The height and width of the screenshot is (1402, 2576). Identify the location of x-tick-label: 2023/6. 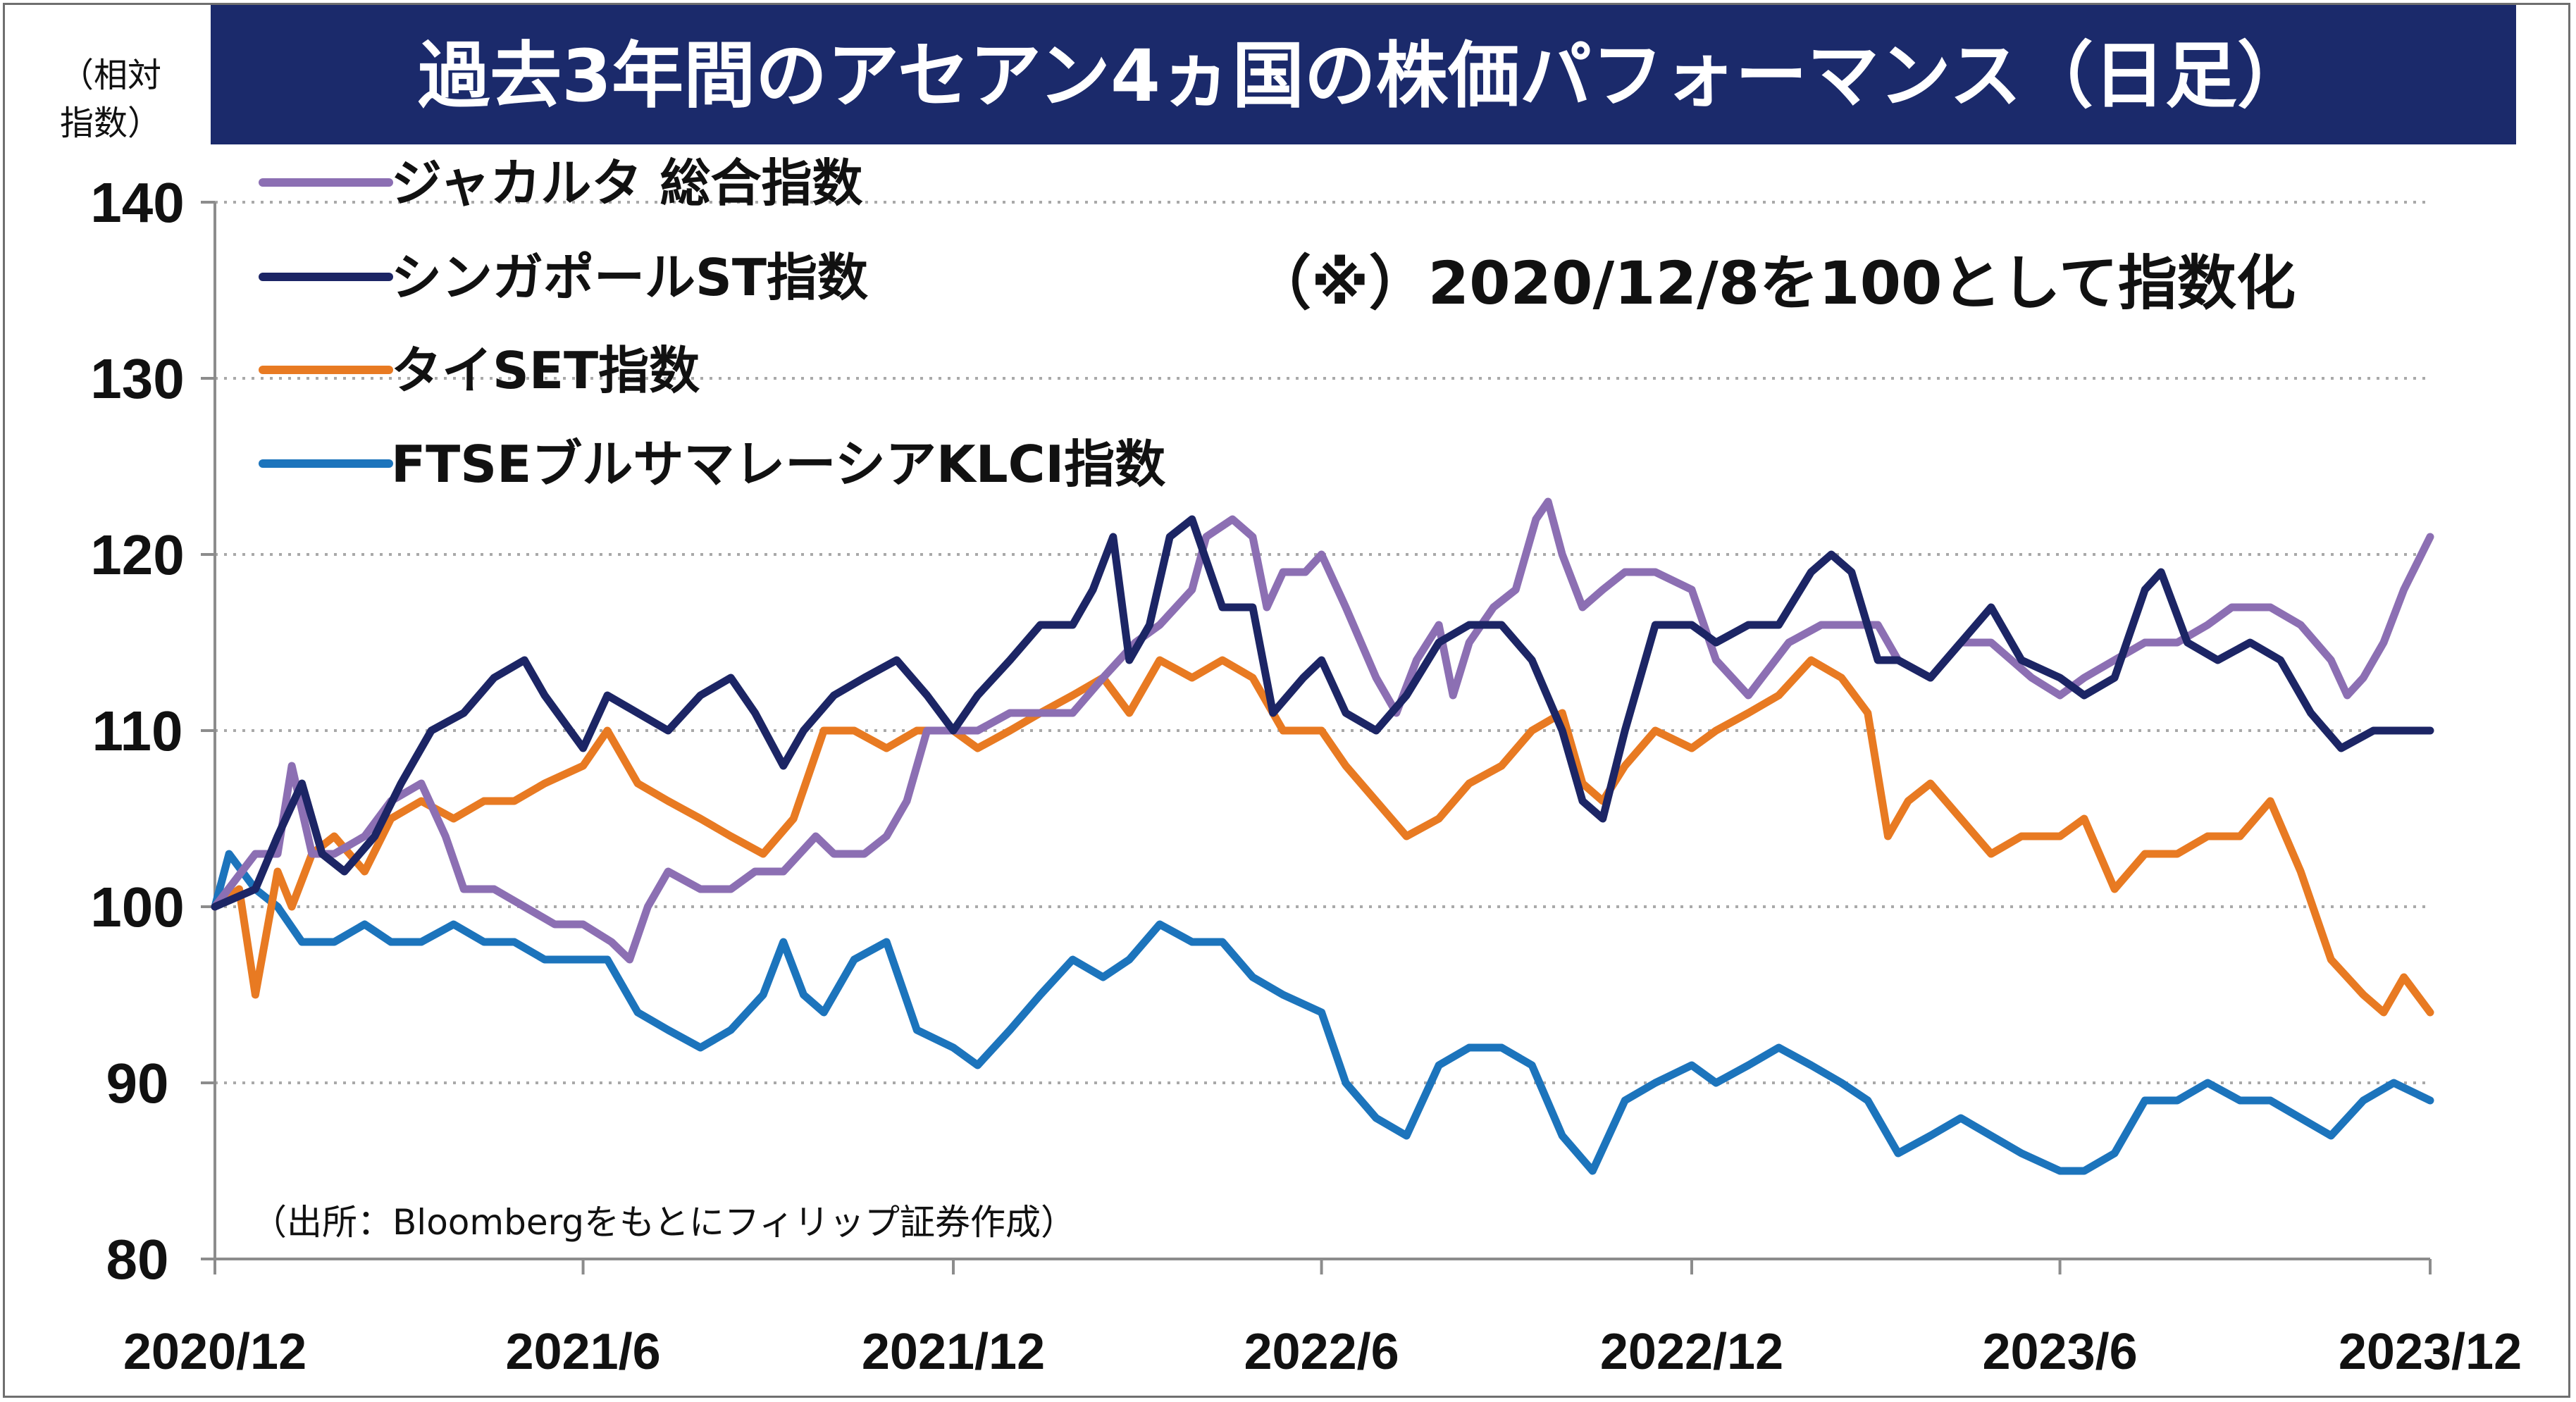
(2059, 1352).